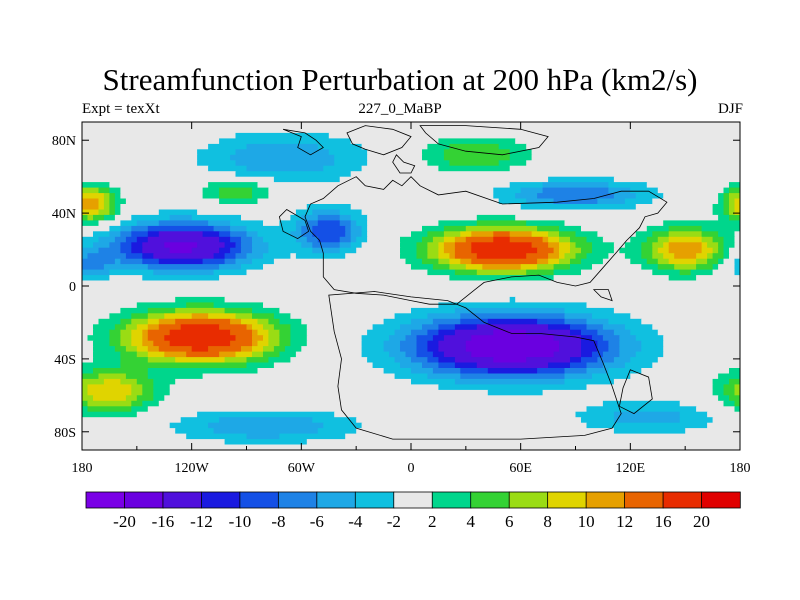 The image size is (800, 600). Describe the element at coordinates (470, 521) in the screenshot. I see `colorbar-label: 4` at that location.